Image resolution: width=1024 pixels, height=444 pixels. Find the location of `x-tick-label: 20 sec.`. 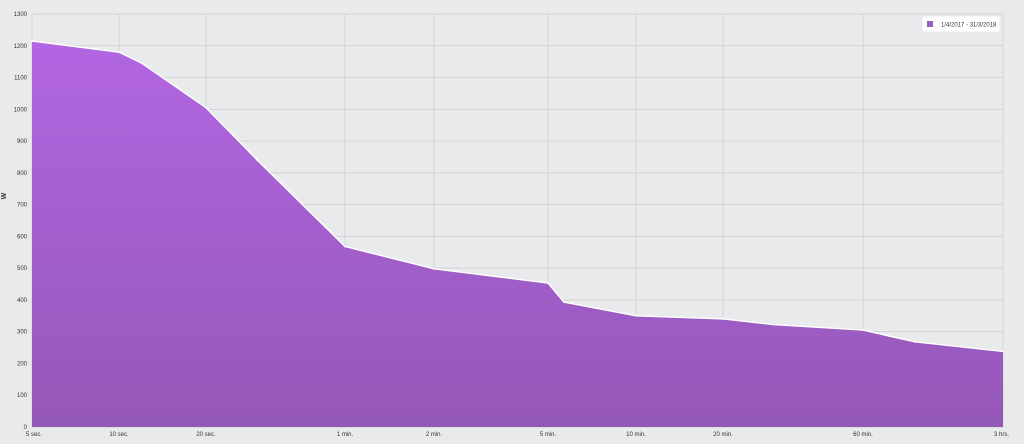

x-tick-label: 20 sec. is located at coordinates (206, 435).